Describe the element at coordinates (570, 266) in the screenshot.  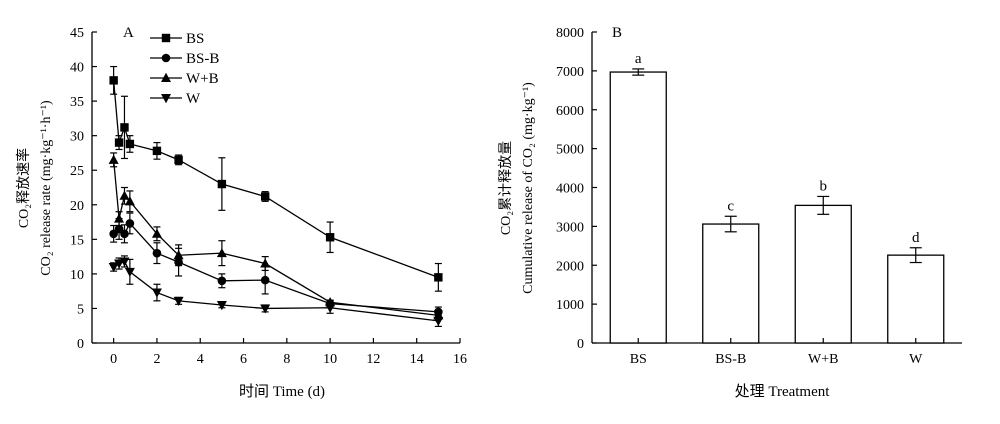
I see `panel-b-y-tick-label: 2000` at that location.